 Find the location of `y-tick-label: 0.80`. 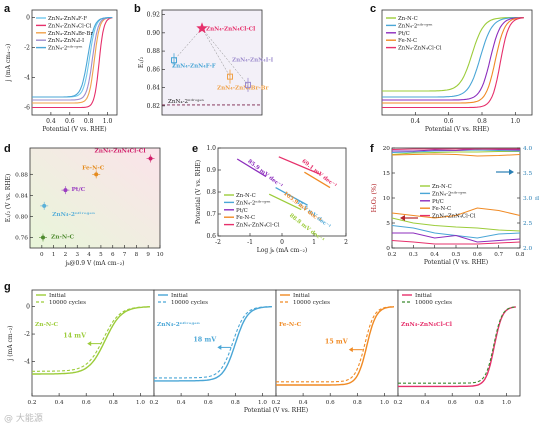

y-tick-label: 0.80 is located at coordinates (21, 217).